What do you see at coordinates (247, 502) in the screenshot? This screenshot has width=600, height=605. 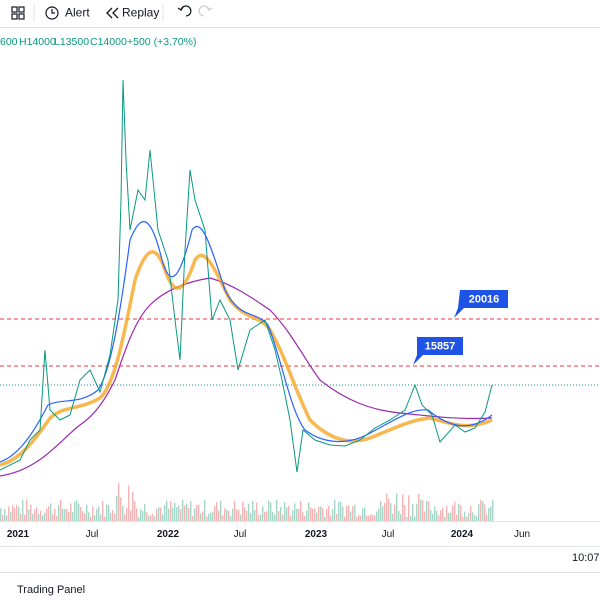 I see `volume` at bounding box center [247, 502].